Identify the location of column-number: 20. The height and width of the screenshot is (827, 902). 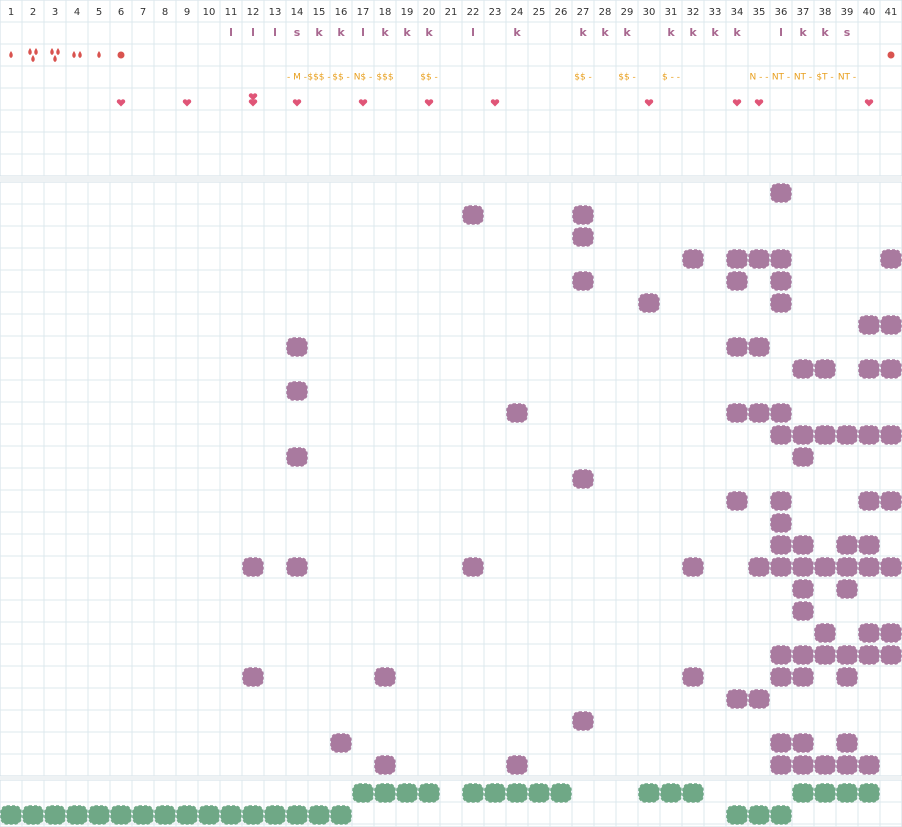
(429, 12).